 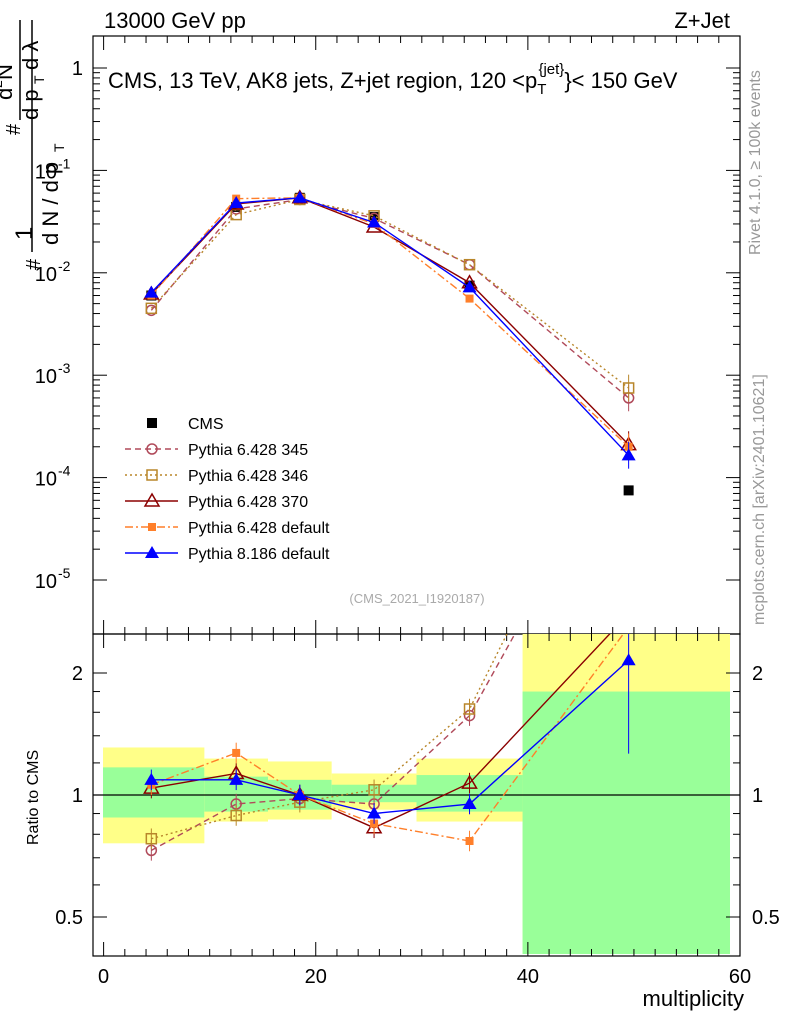 I want to click on svg-text: -4, so click(x=64, y=471).